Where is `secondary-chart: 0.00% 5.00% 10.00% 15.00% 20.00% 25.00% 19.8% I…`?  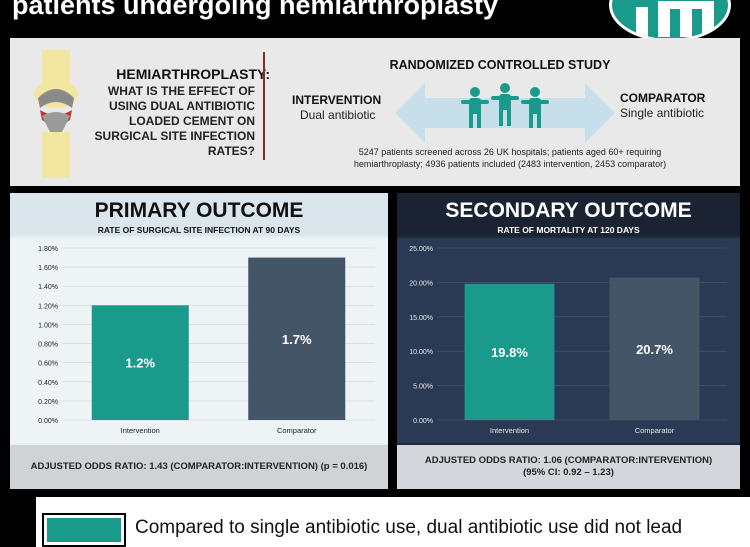 secondary-chart: 0.00% 5.00% 10.00% 15.00% 20.00% 25.00% 19.8% I… is located at coordinates (568, 340).